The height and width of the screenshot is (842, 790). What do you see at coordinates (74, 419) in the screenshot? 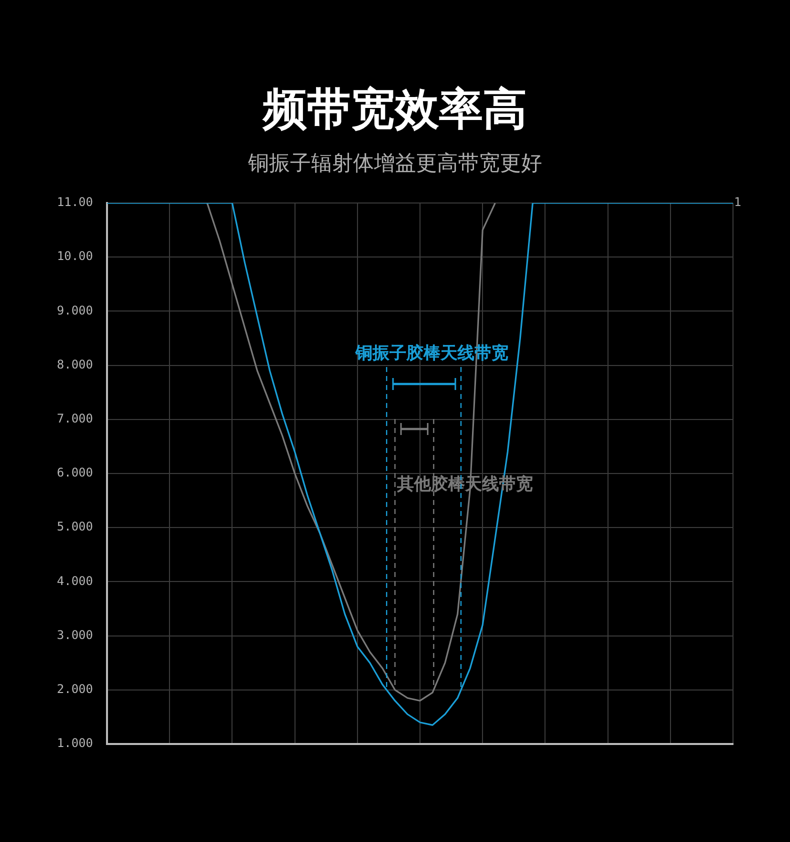
I see `y-tick-label: 7.000` at bounding box center [74, 419].